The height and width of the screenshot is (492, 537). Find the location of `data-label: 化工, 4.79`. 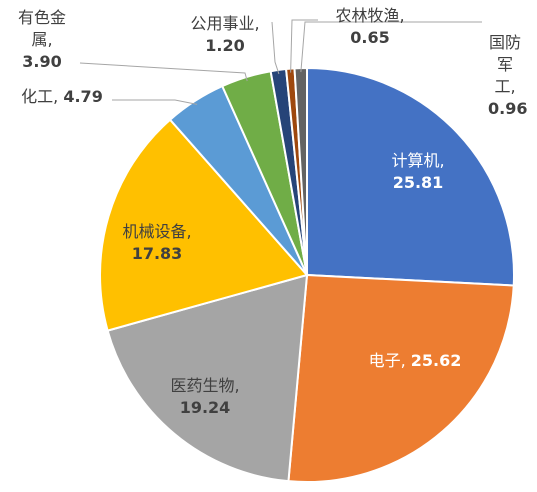

data-label: 化工, 4.79 is located at coordinates (63, 97).